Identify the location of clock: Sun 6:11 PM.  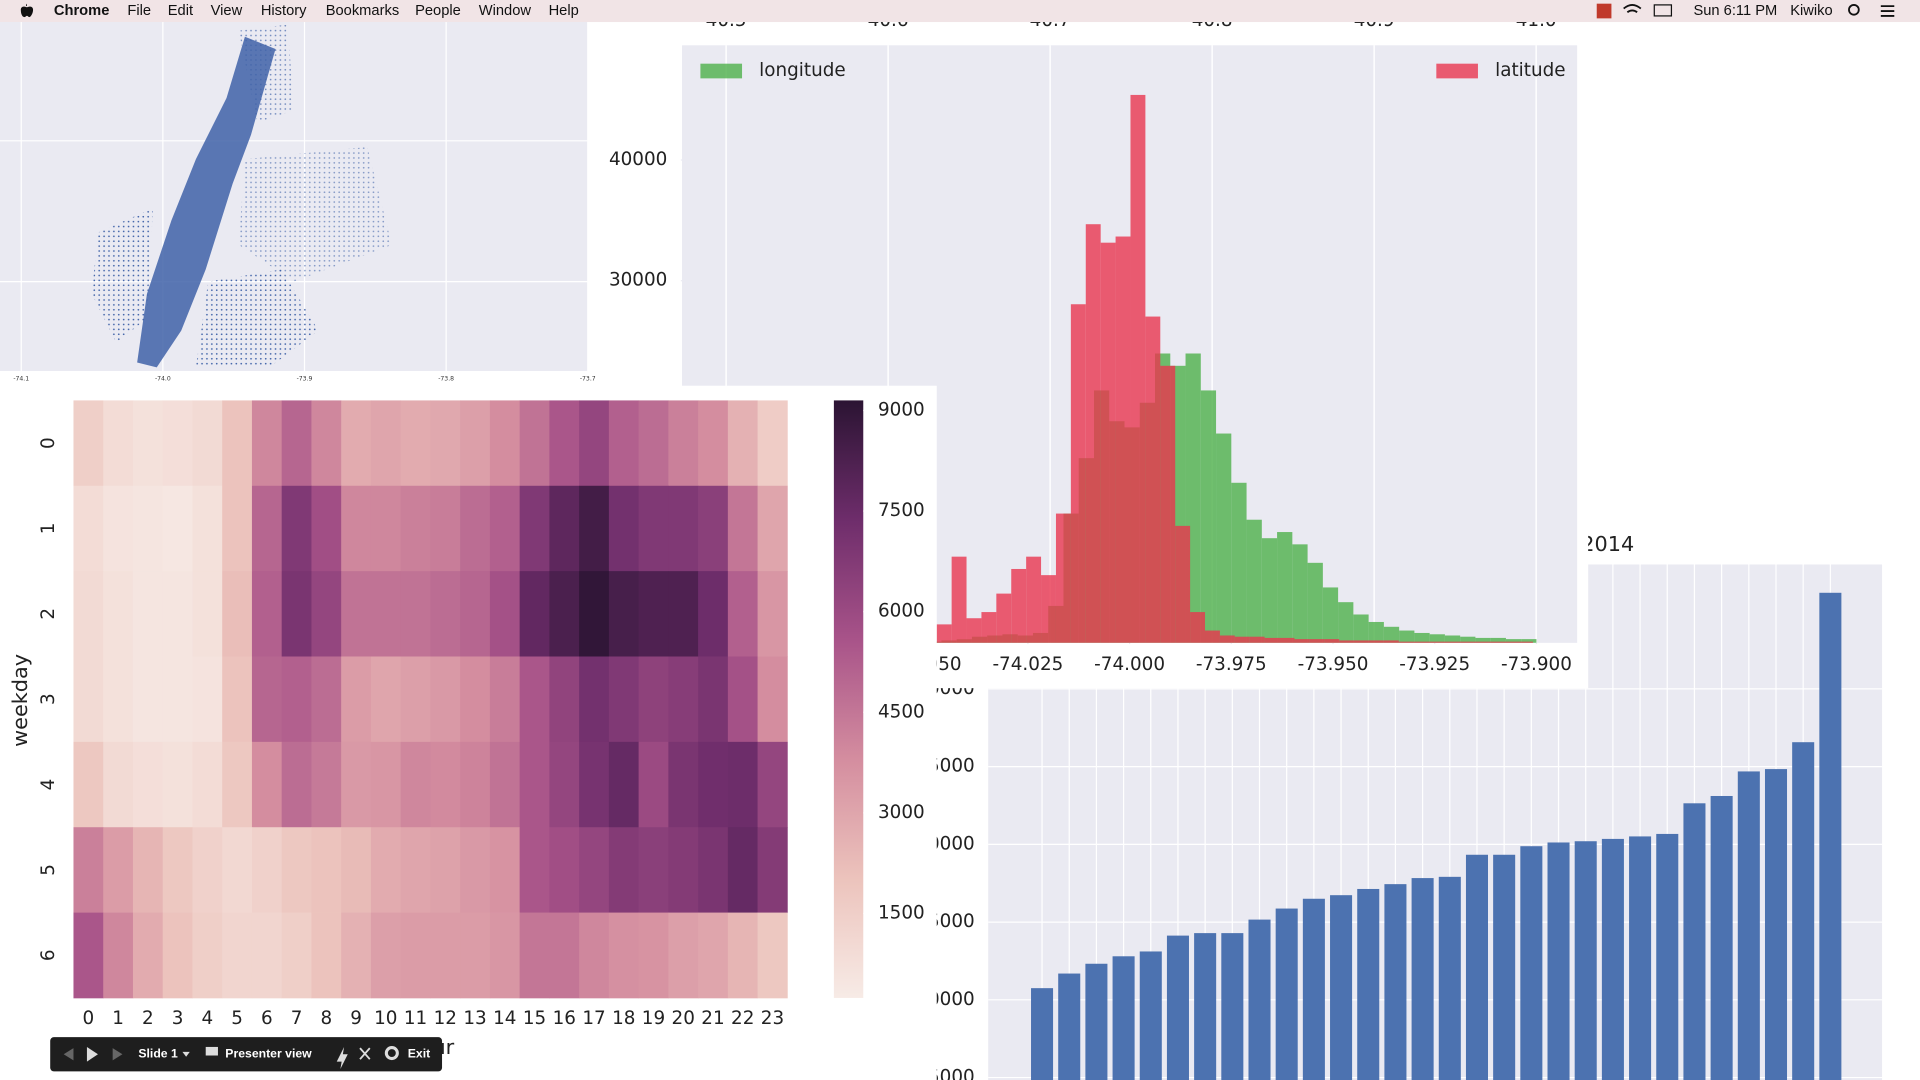
(1735, 11).